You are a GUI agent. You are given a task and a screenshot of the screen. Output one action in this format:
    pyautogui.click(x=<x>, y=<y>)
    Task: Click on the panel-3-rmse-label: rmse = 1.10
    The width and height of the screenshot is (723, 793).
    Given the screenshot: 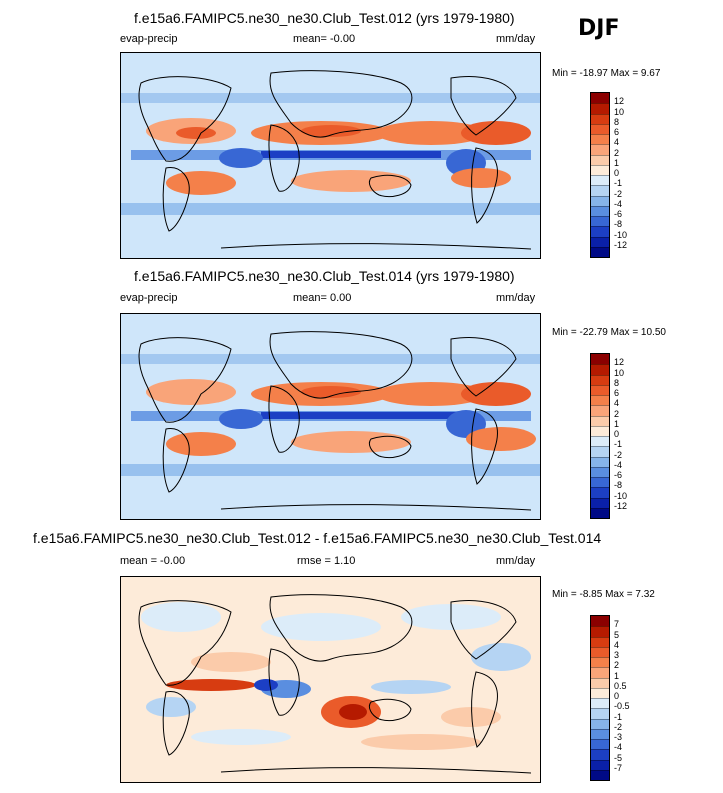 What is the action you would take?
    pyautogui.click(x=326, y=561)
    